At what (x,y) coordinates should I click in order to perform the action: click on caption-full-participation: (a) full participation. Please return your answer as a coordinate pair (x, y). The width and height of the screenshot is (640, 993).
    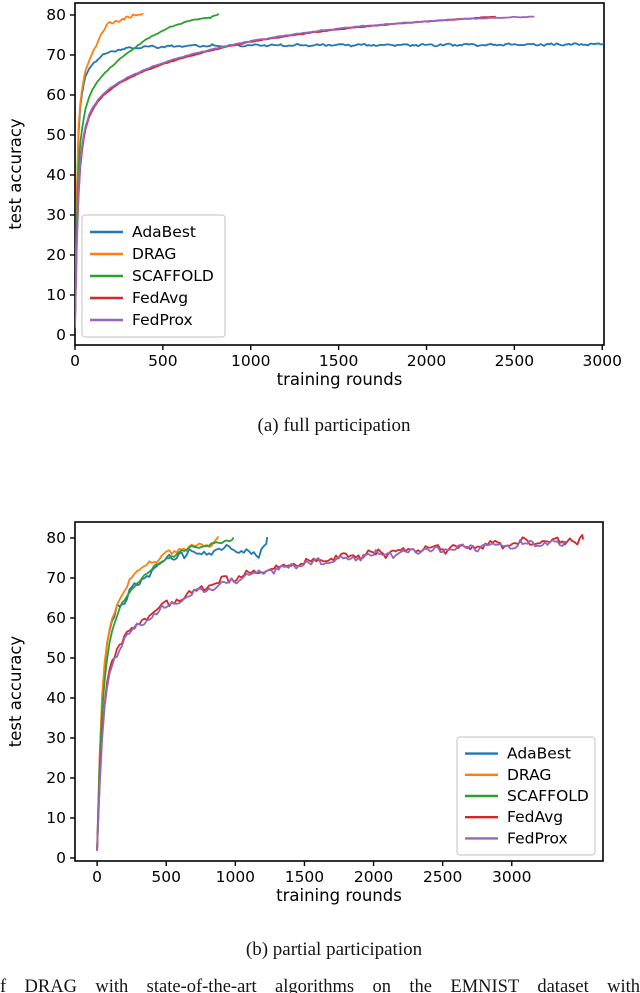
    Looking at the image, I should click on (334, 425).